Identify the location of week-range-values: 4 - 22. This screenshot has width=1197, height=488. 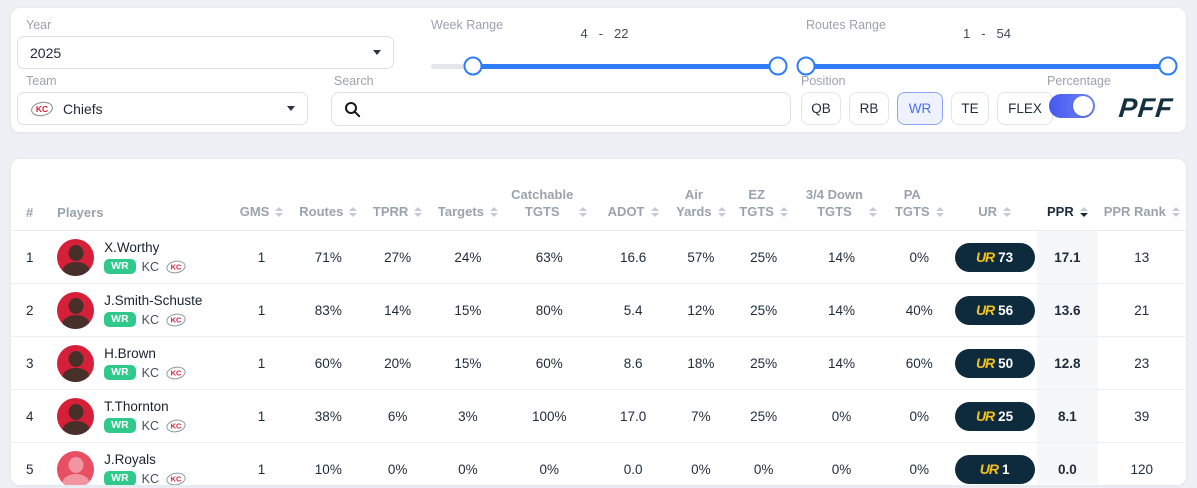
(604, 33).